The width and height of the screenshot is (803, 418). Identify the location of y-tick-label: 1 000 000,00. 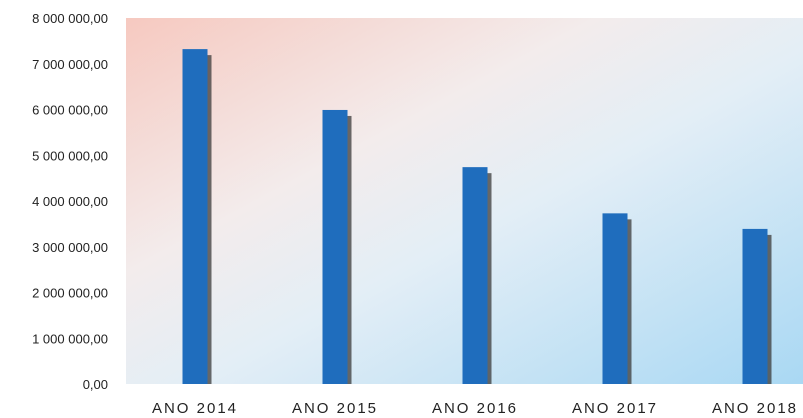
(70, 338).